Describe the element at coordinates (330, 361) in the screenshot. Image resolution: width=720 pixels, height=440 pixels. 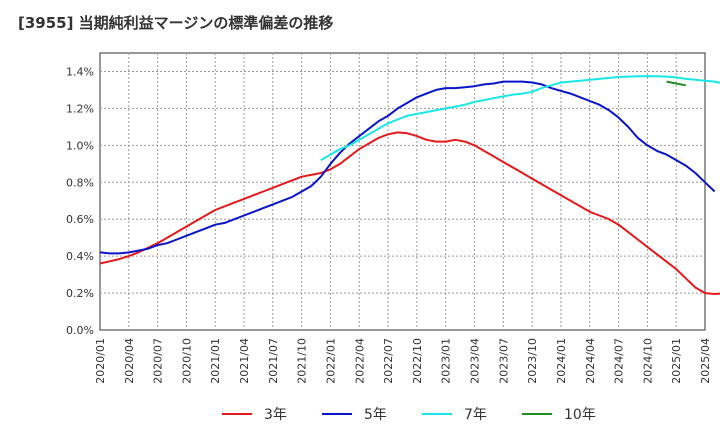
I see `x-tick-label: 2022/01` at that location.